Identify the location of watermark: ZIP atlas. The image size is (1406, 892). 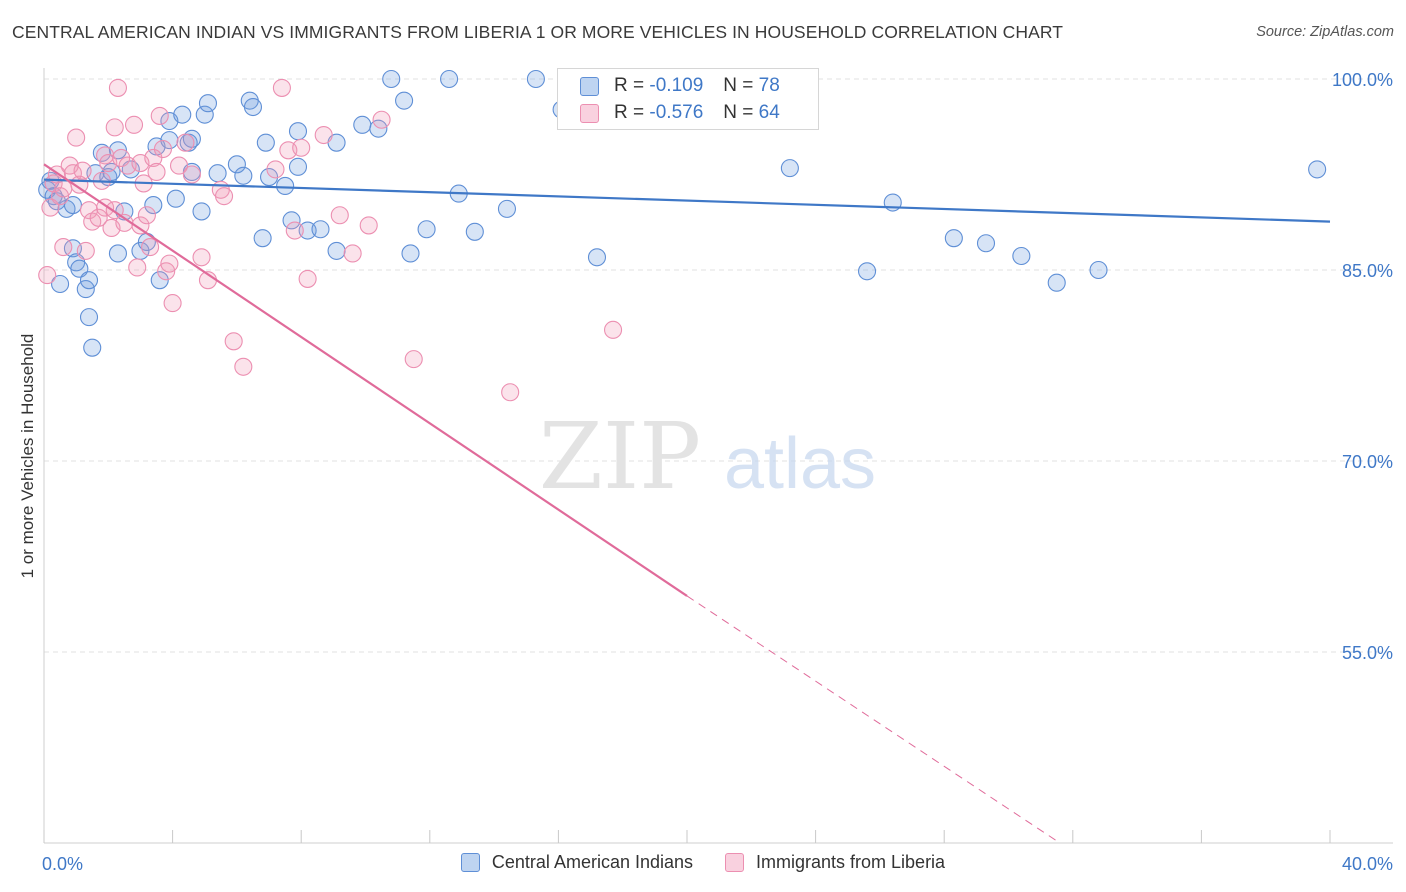
(707, 456).